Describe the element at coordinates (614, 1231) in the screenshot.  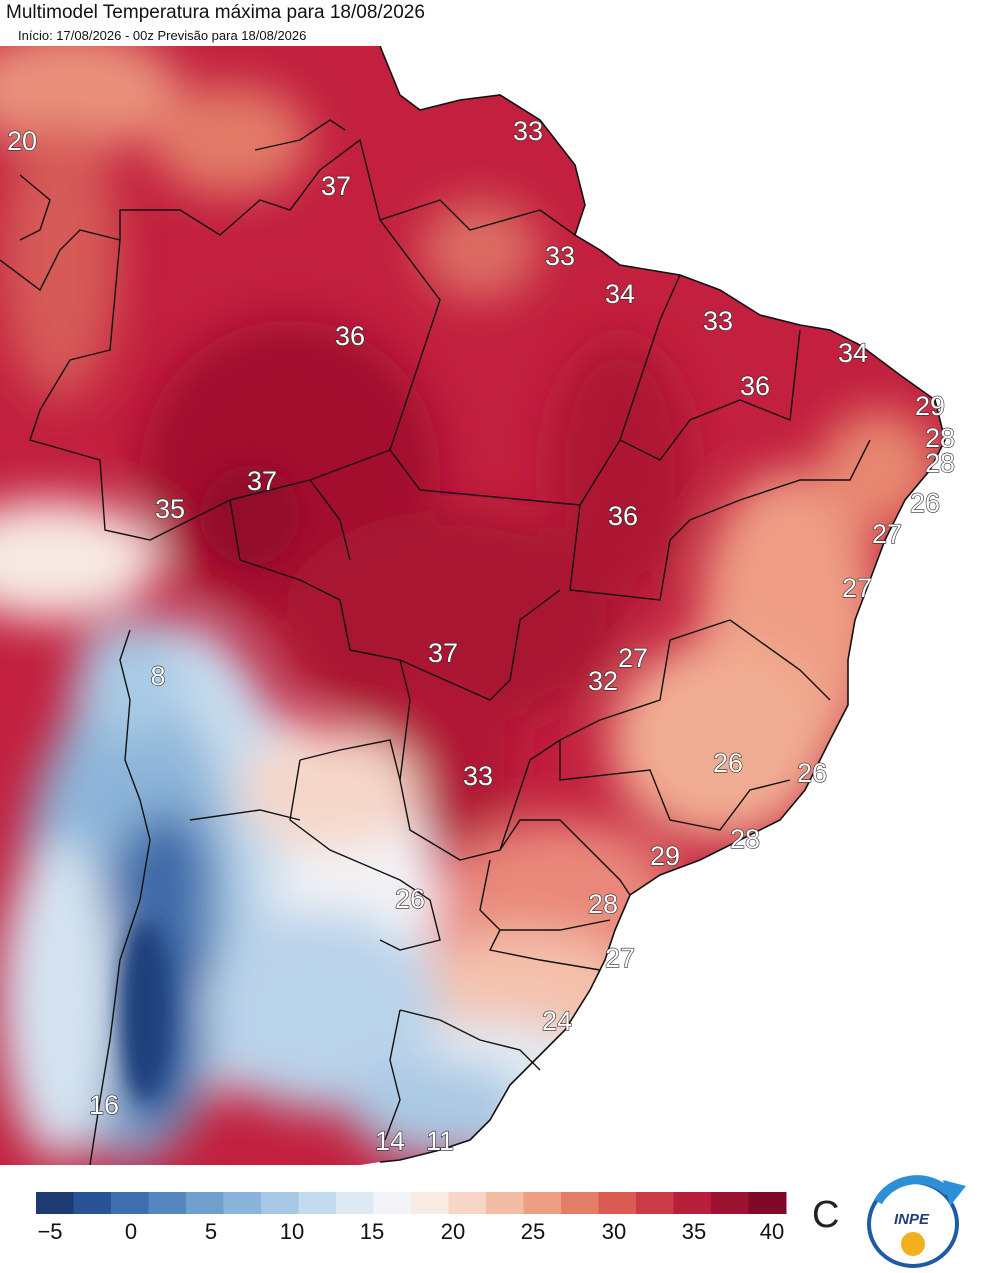
I see `colorbar-tick-label: 30` at that location.